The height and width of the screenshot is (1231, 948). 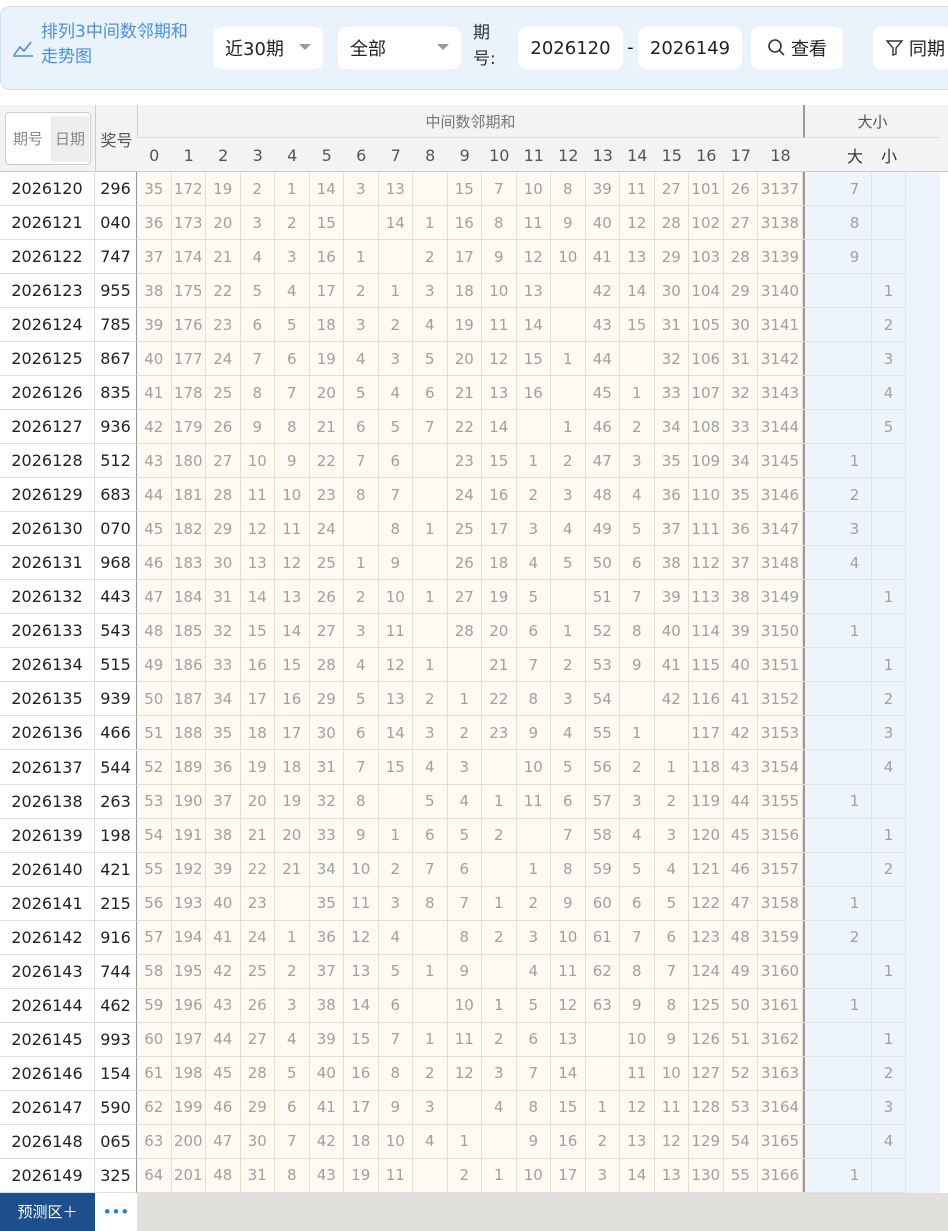 I want to click on query-text: 查看, so click(x=809, y=49).